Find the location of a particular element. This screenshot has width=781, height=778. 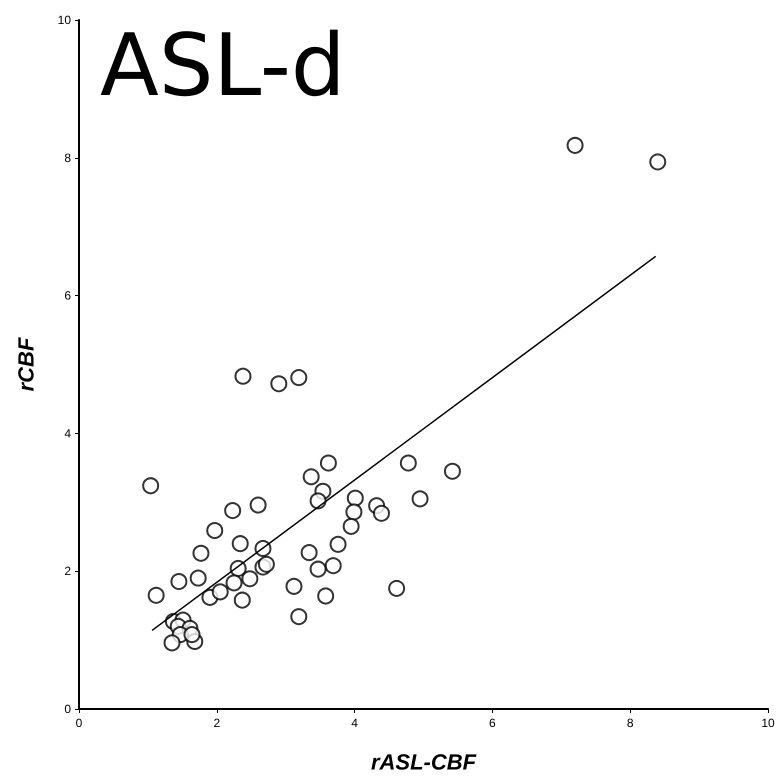

y-tick-label: 8 is located at coordinates (68, 157).